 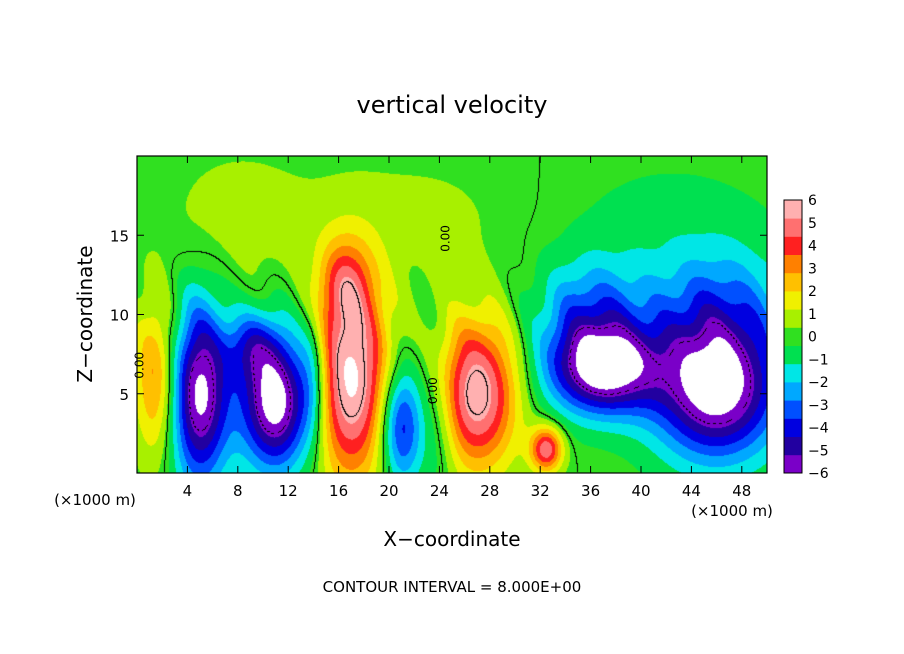 What do you see at coordinates (812, 269) in the screenshot?
I see `colorbar-tick-label: 3` at bounding box center [812, 269].